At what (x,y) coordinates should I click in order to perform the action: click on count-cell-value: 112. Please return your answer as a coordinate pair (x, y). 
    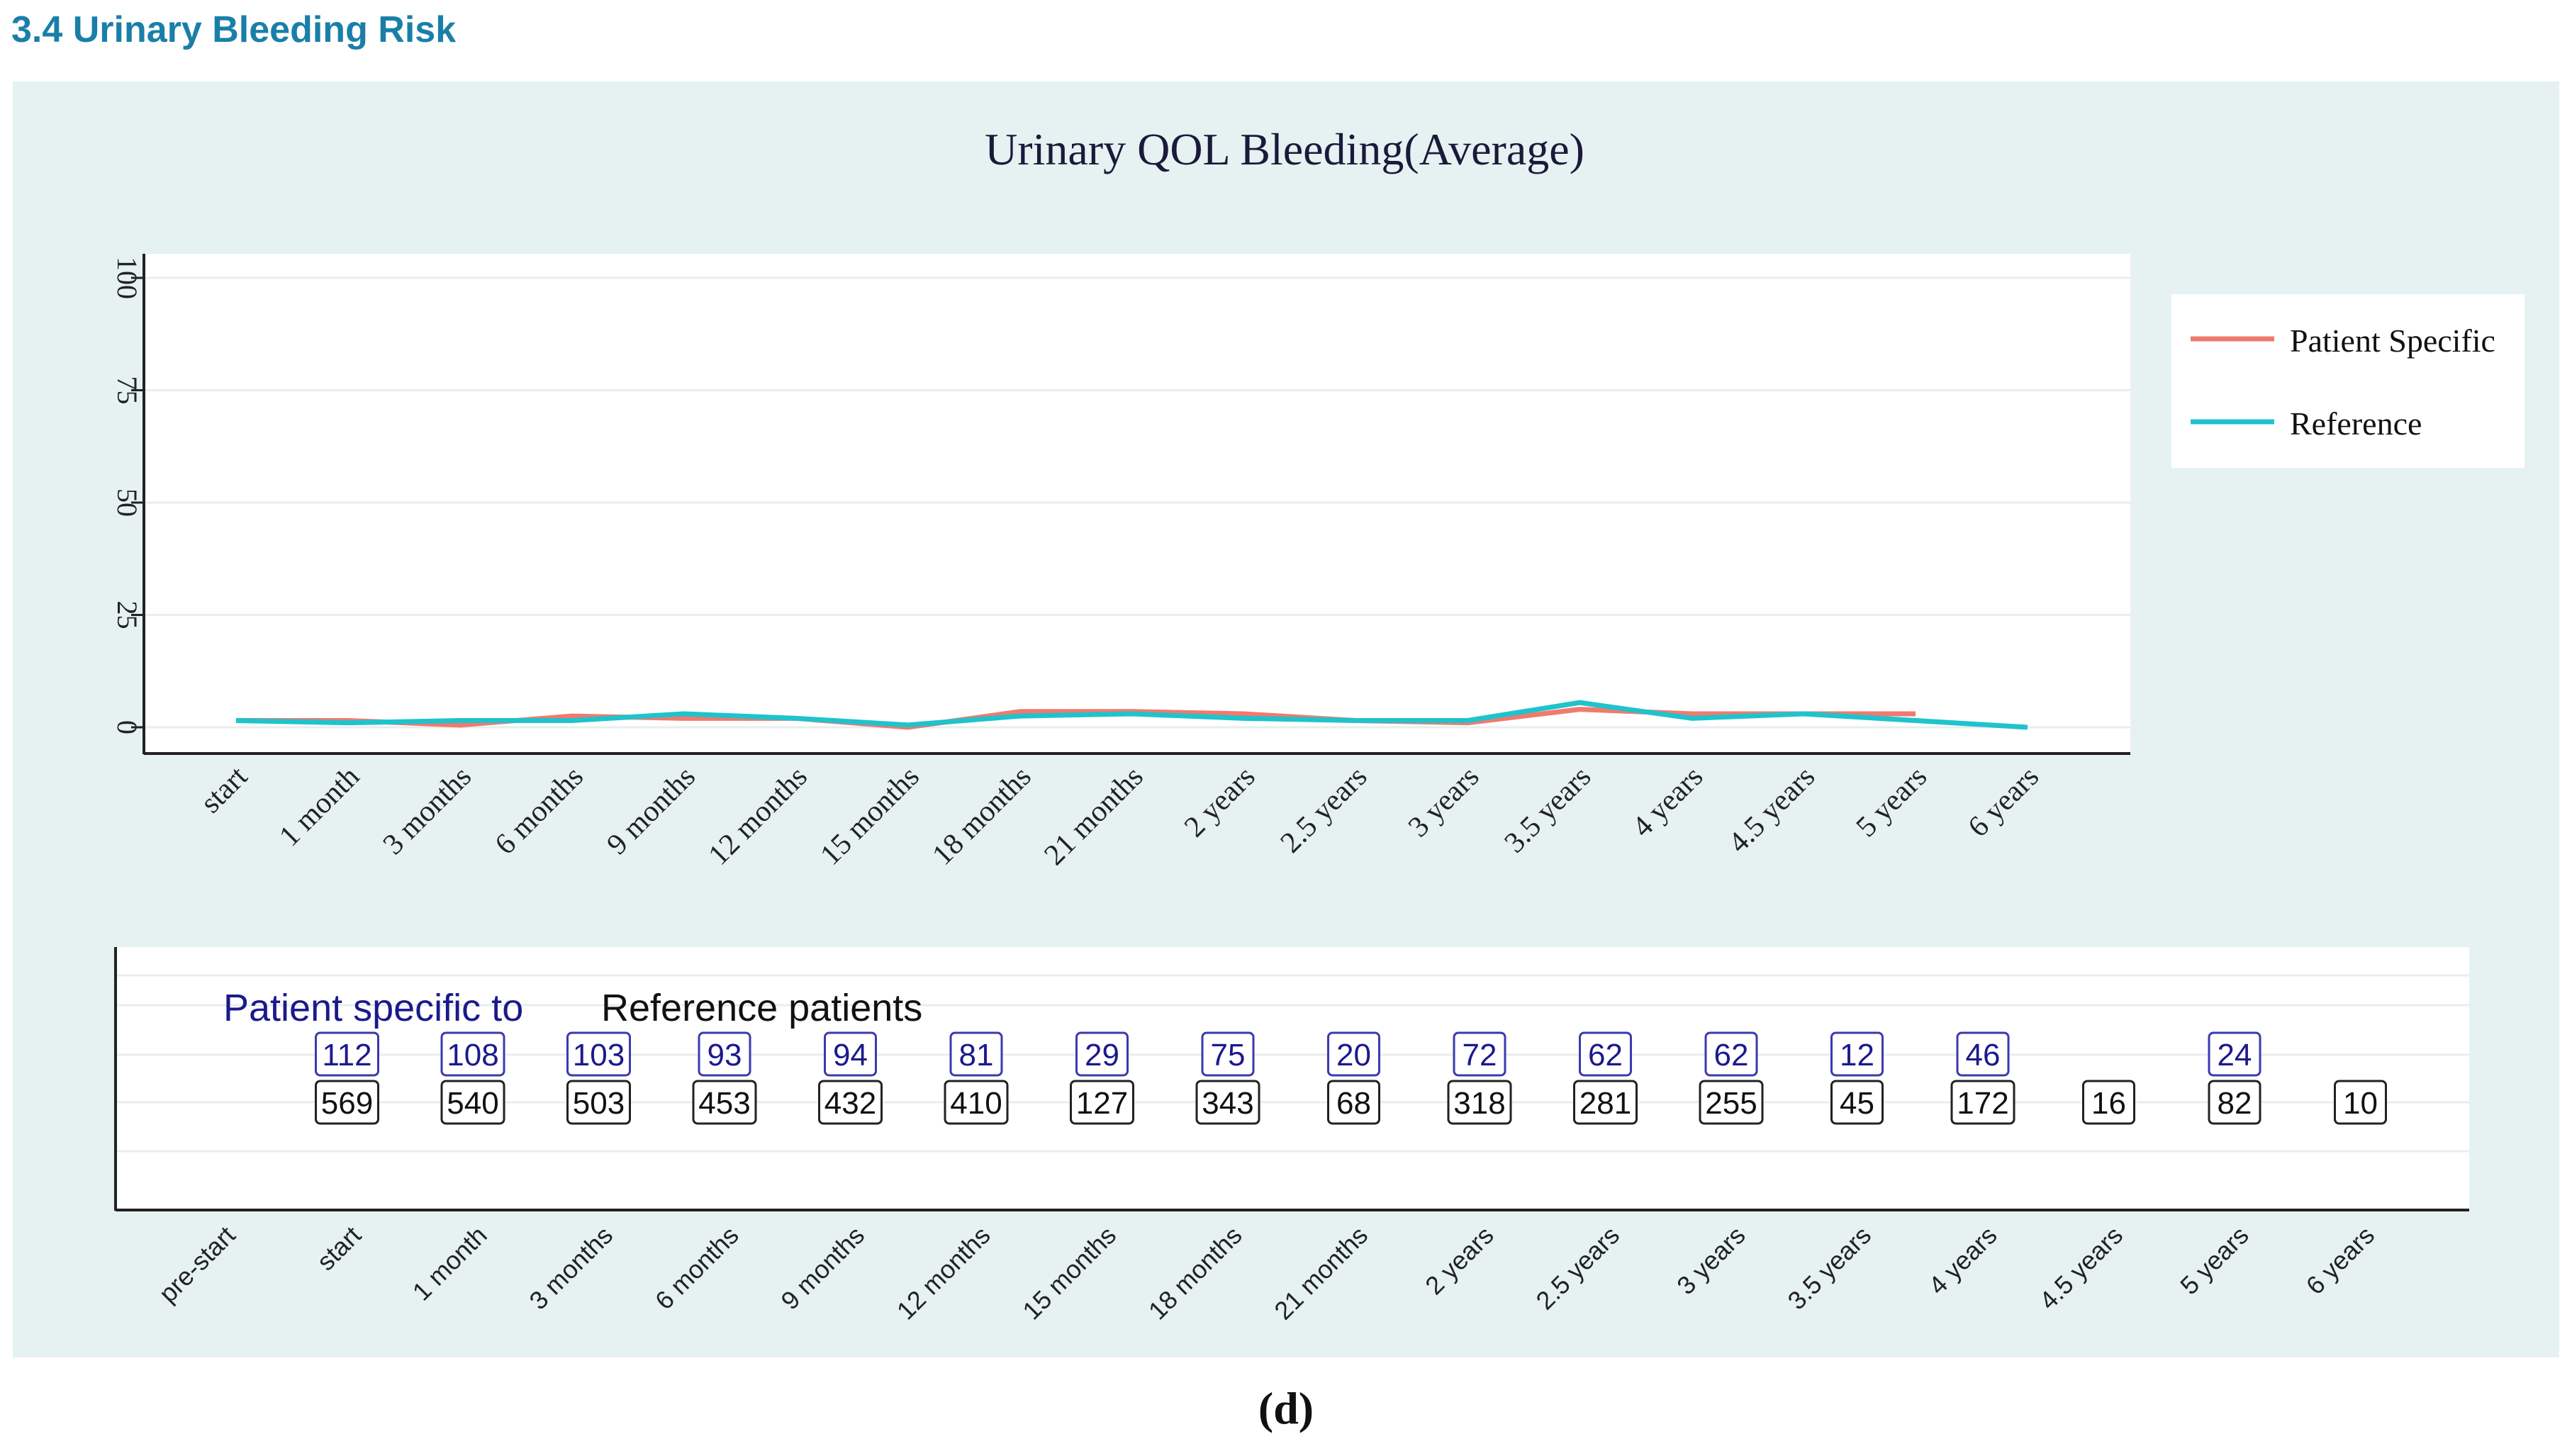
    Looking at the image, I should click on (346, 1055).